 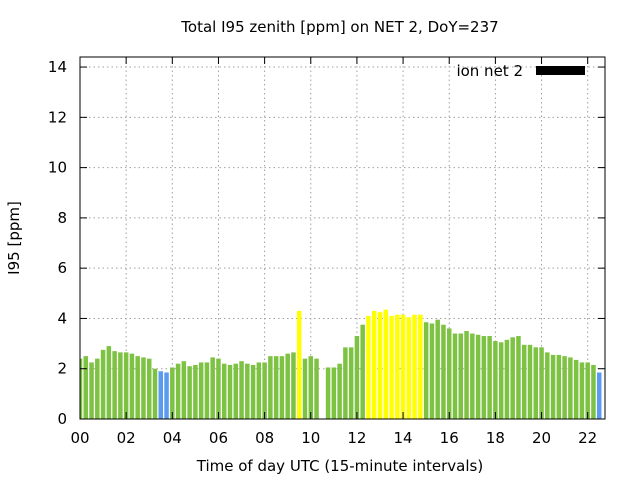 I want to click on x-tick-label: 02, so click(x=126, y=438).